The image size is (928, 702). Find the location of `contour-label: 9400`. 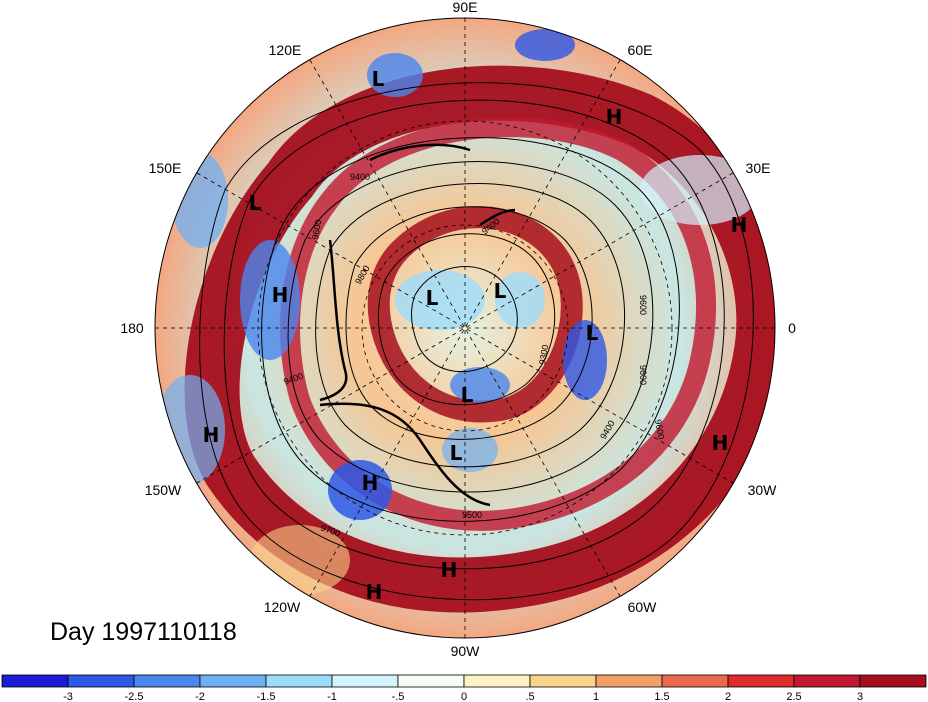

contour-label: 9400 is located at coordinates (360, 177).